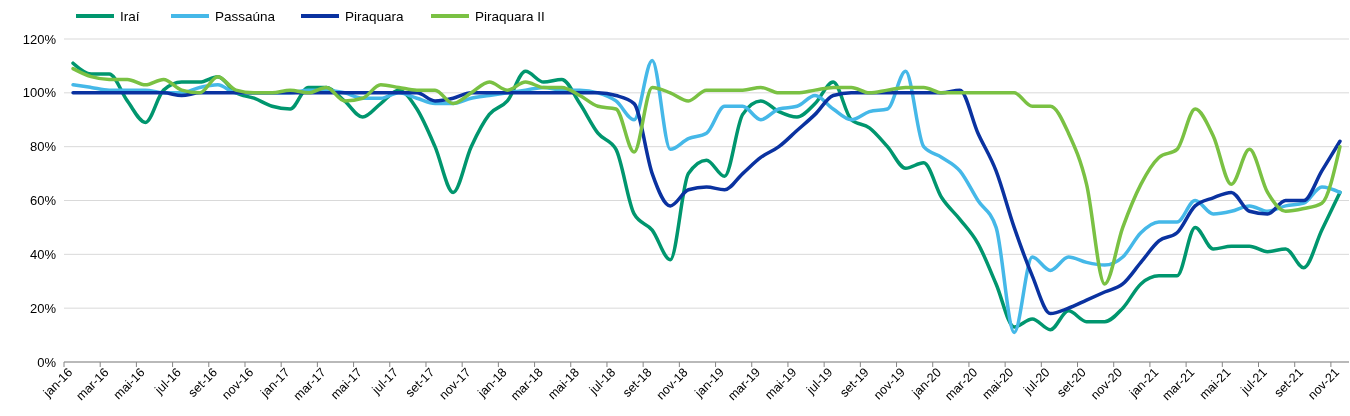 This screenshot has width=1350, height=416. Describe the element at coordinates (375, 16) in the screenshot. I see `legend-label: Piraquara` at that location.